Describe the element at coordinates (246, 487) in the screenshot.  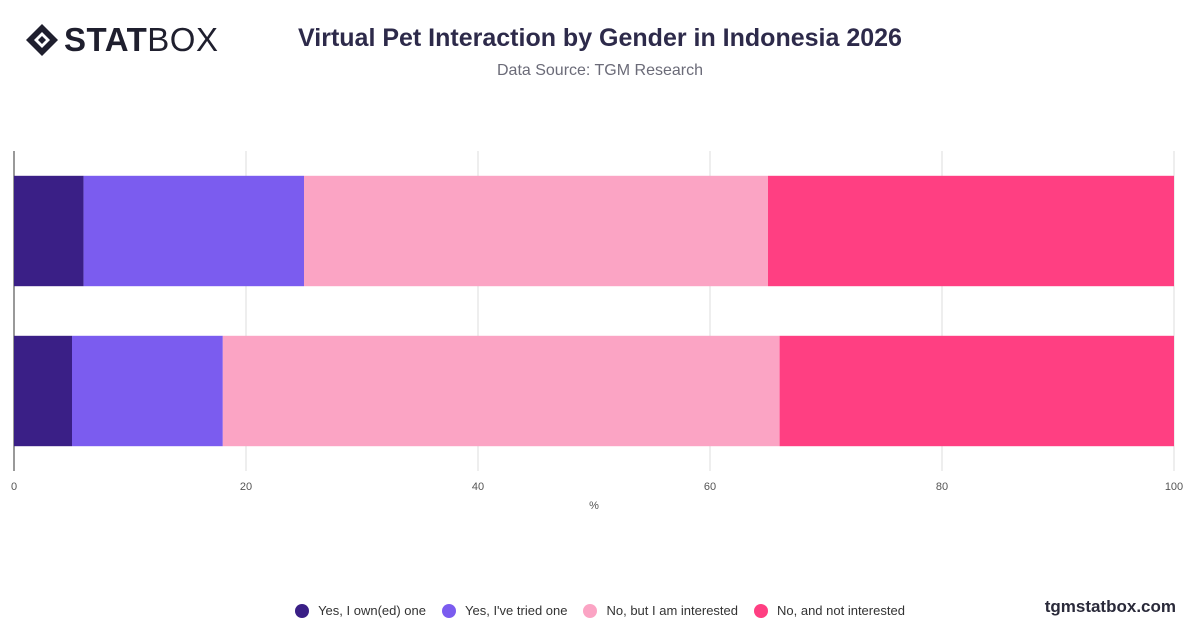
I see `x-tick-label: 20` at that location.